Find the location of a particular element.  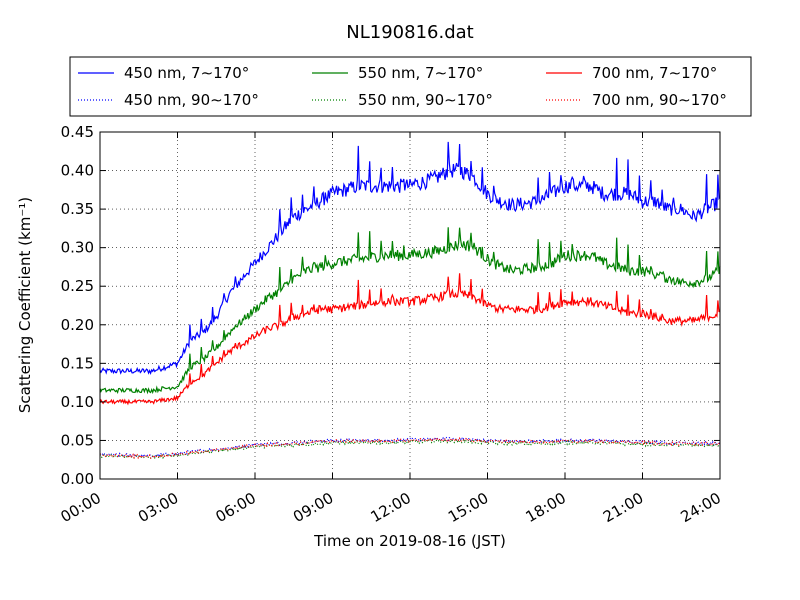

x-tick-label: 09:00 is located at coordinates (313, 507).